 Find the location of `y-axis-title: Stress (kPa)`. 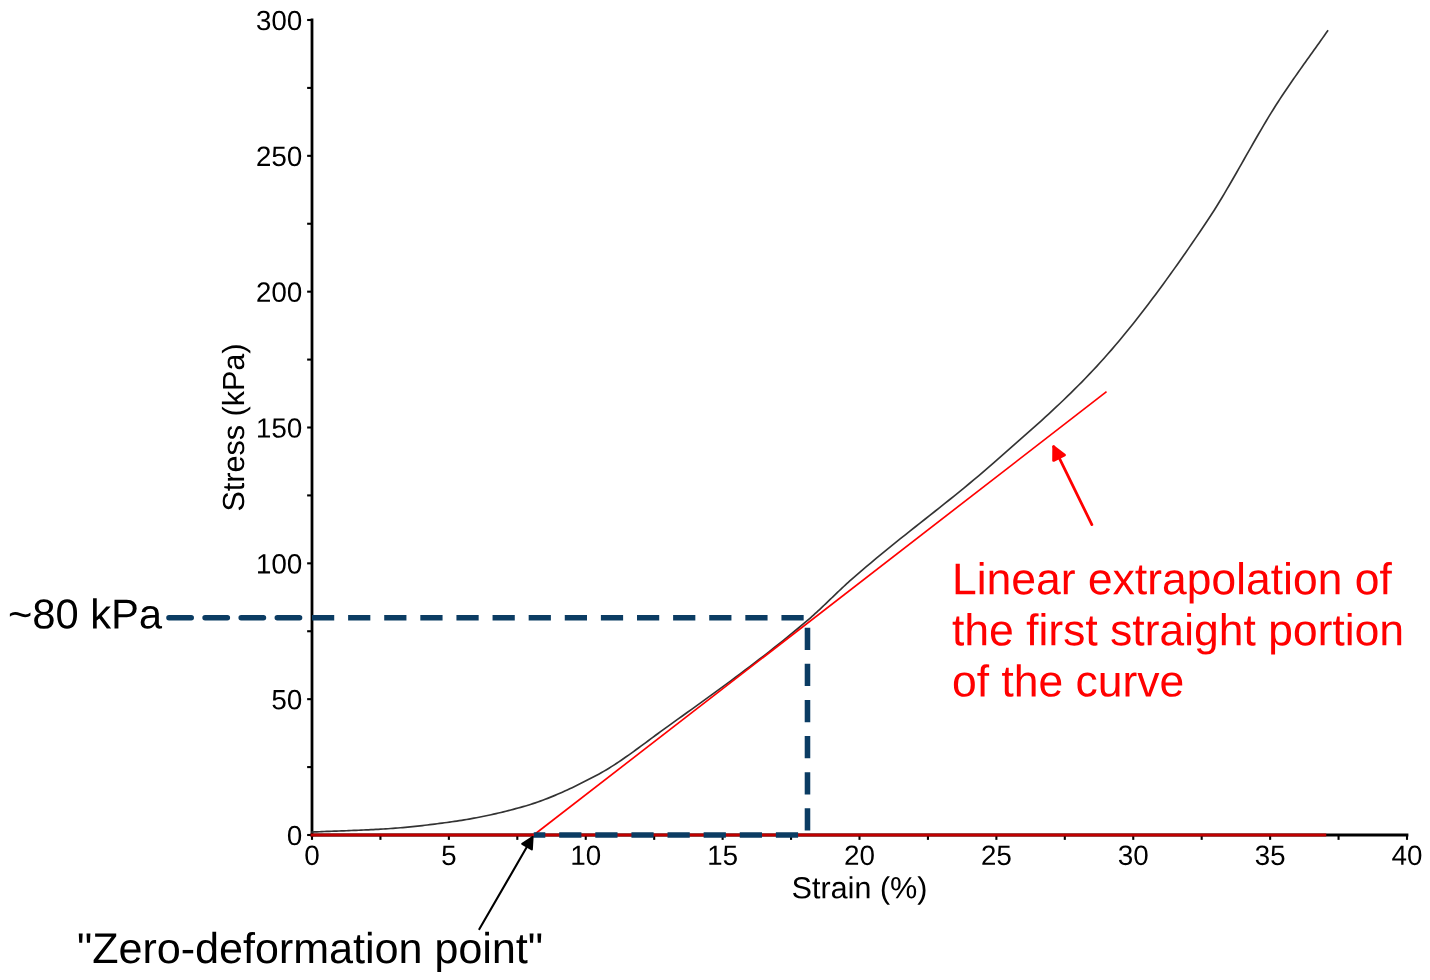

y-axis-title: Stress (kPa) is located at coordinates (236, 428).